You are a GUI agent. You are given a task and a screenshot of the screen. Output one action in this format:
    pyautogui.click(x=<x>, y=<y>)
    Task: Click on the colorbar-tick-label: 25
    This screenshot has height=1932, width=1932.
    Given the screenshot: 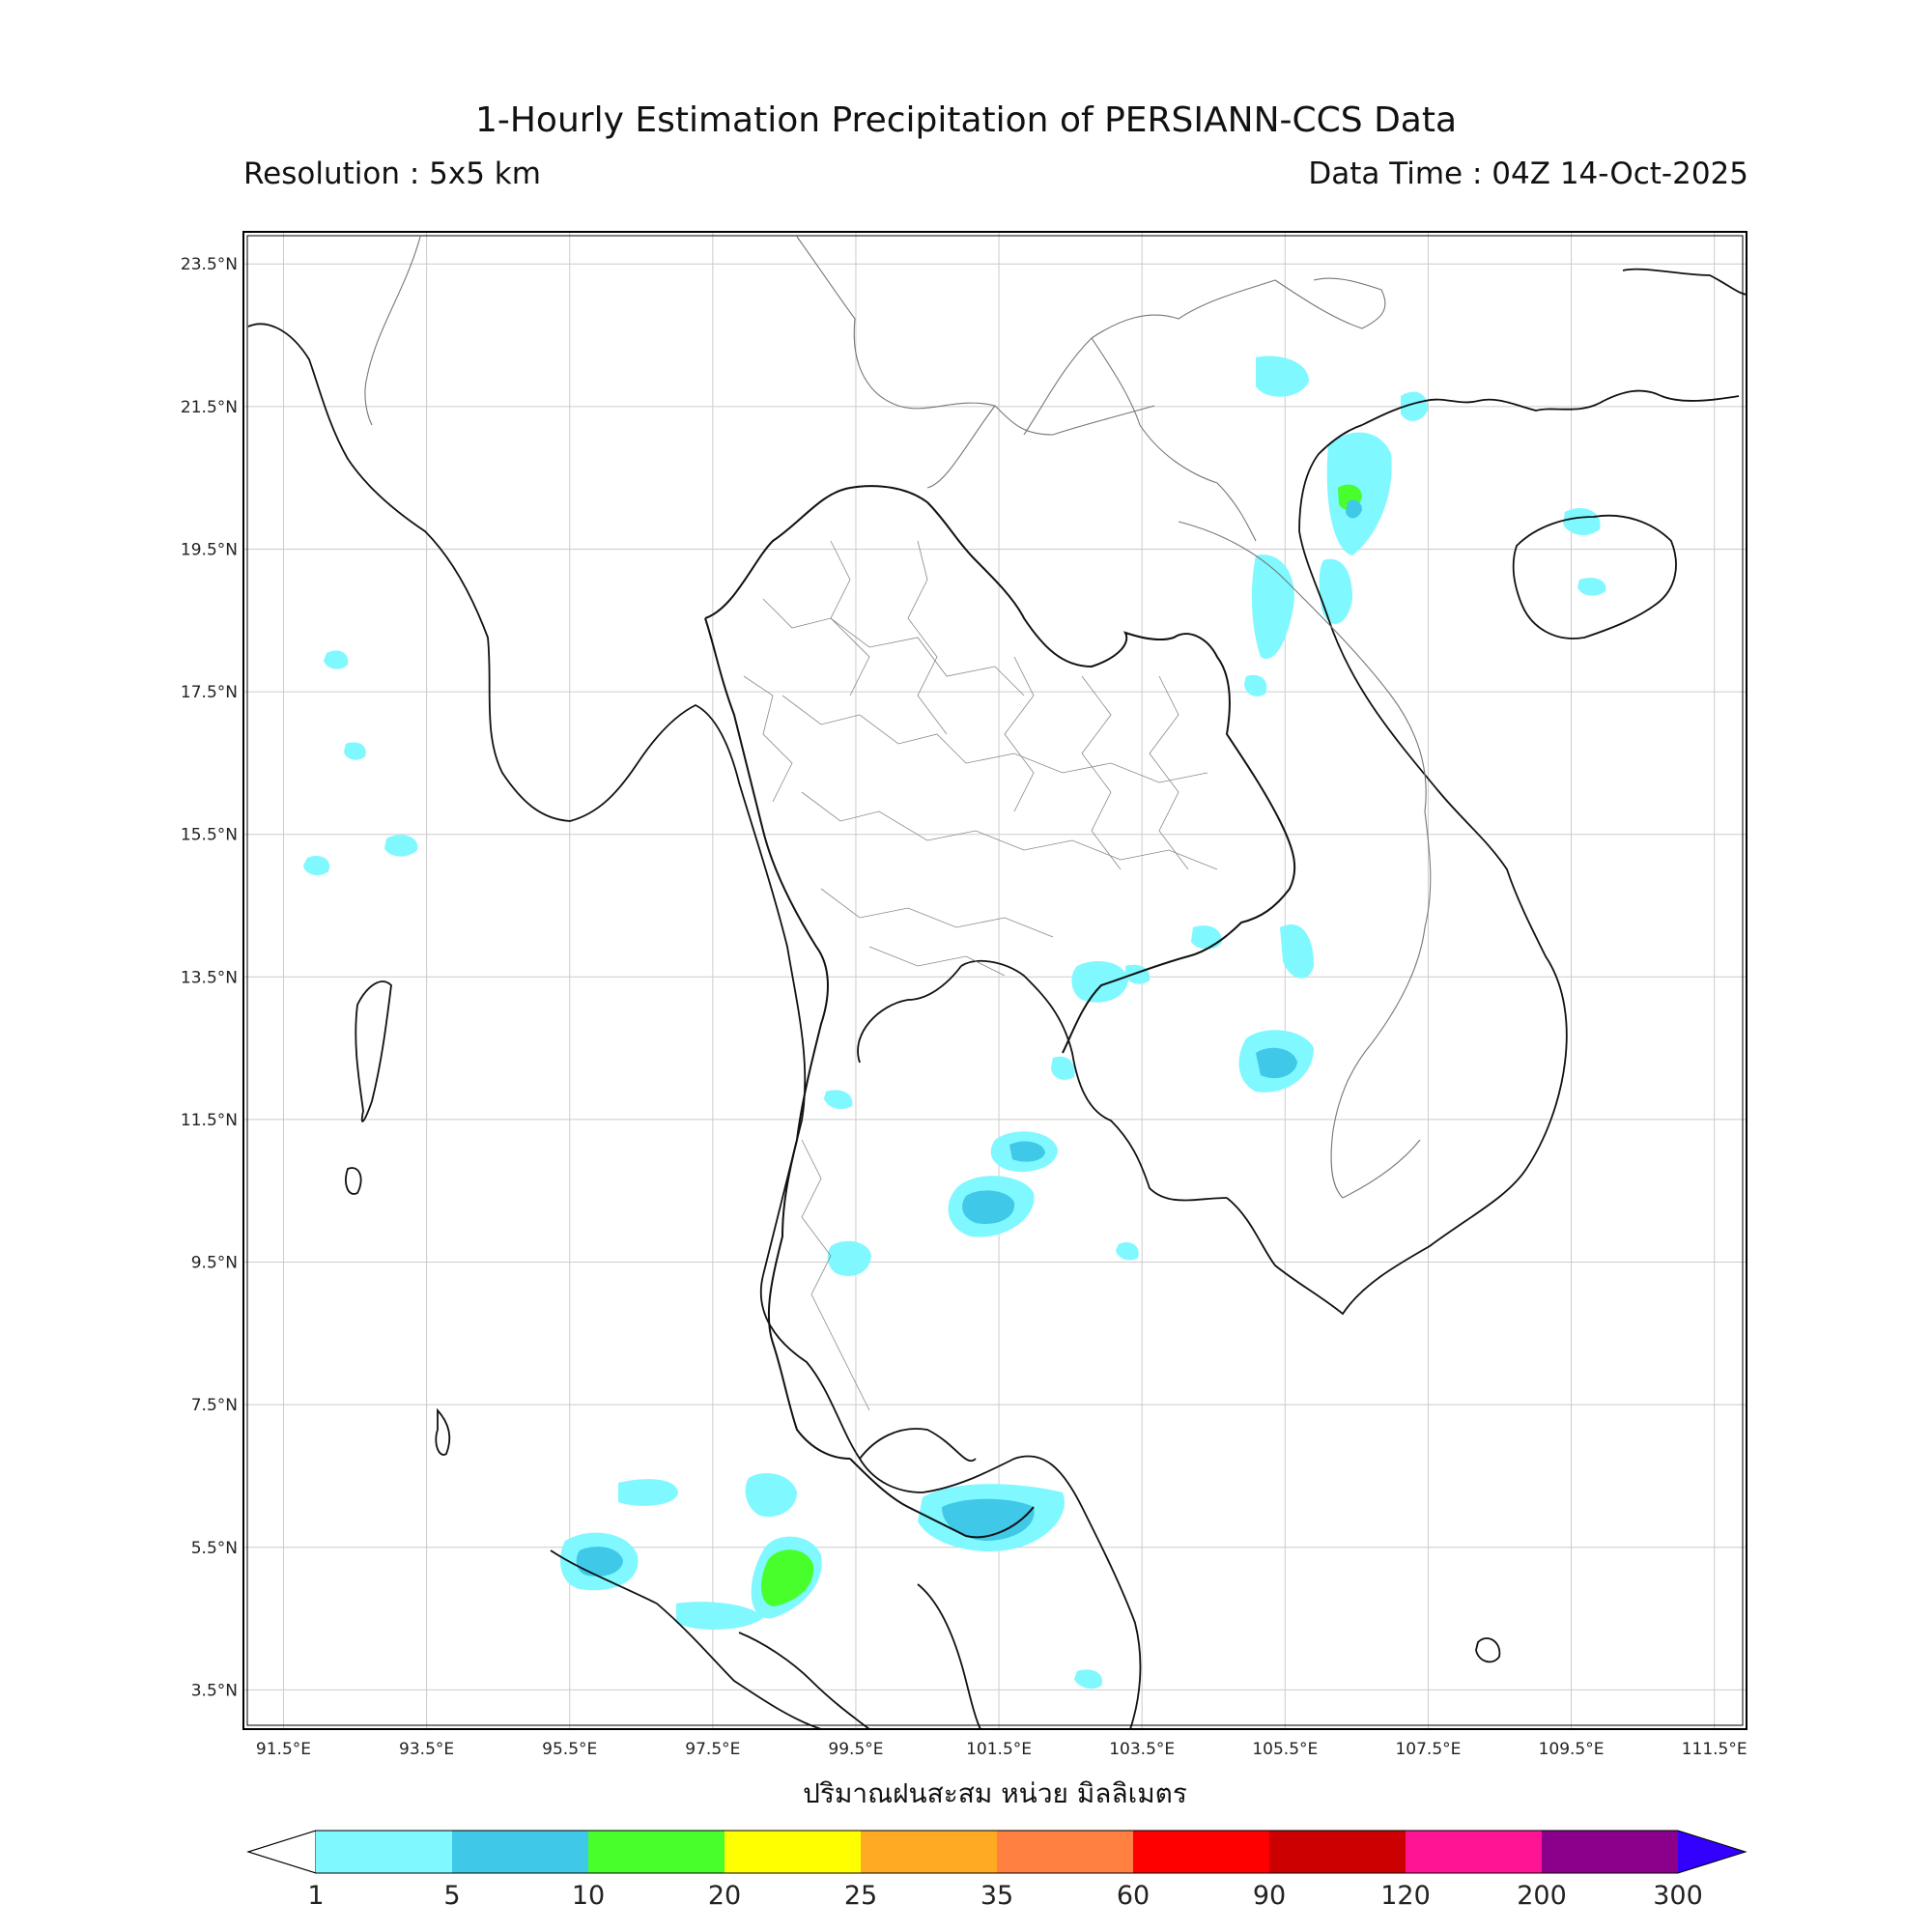 What is the action you would take?
    pyautogui.click(x=860, y=1896)
    